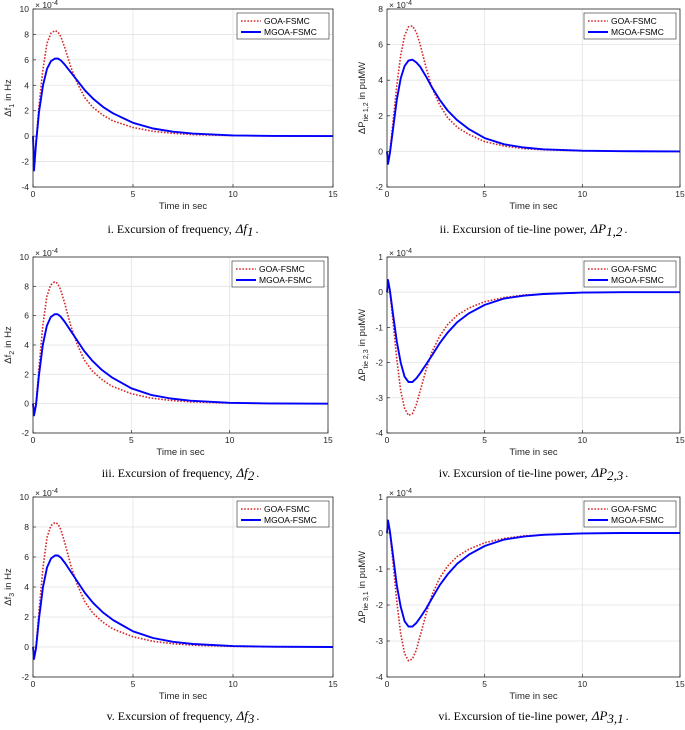 This screenshot has height=730, width=685. What do you see at coordinates (167, 473) in the screenshot?
I see `caption-text: iii. Excursion of frequency,` at bounding box center [167, 473].